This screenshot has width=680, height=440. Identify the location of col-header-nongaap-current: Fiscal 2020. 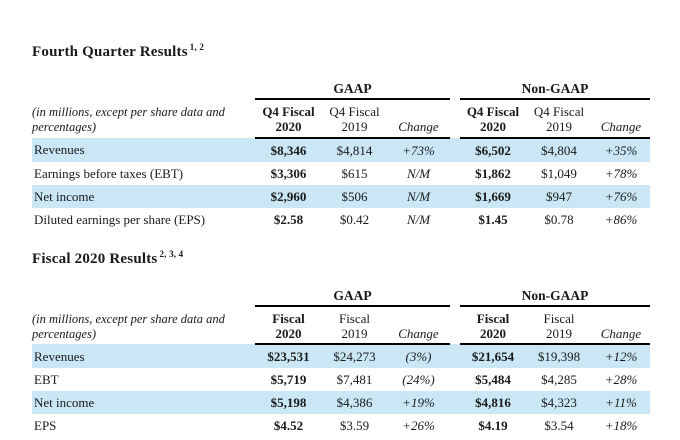
(493, 325).